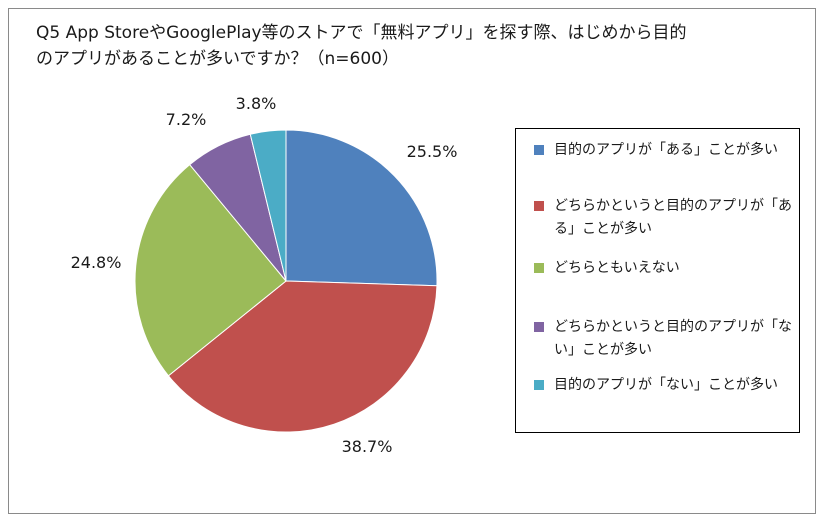 This screenshot has width=826, height=522. I want to click on legend-label-5: 目的のアプリが「ない」ことが多い, so click(666, 385).